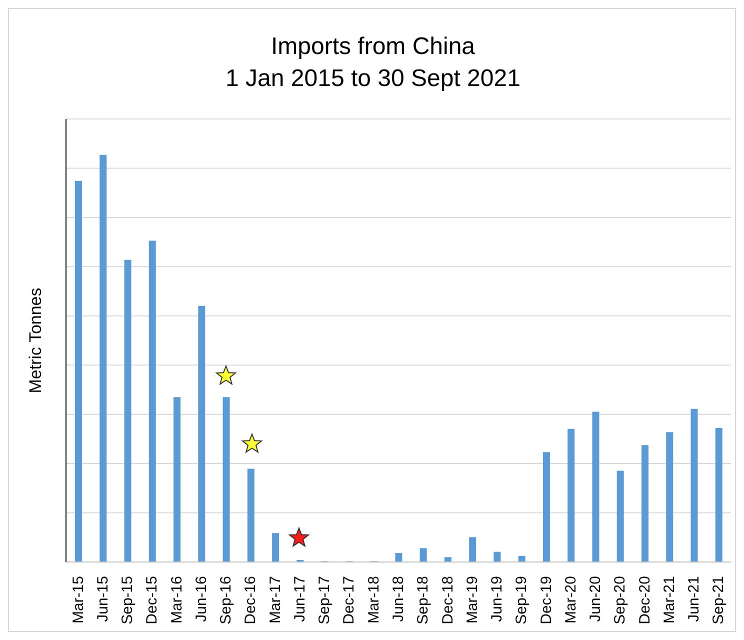 The image size is (744, 640). I want to click on x-tick-label: Mar-16, so click(177, 600).